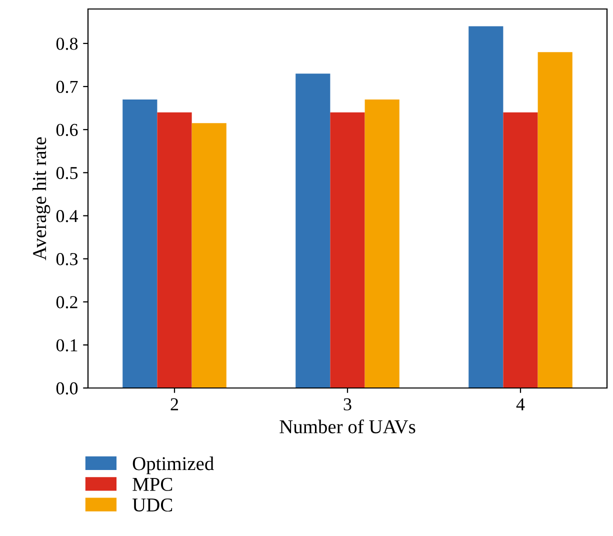 The image size is (613, 536). Describe the element at coordinates (152, 484) in the screenshot. I see `legend-label: MPC` at that location.